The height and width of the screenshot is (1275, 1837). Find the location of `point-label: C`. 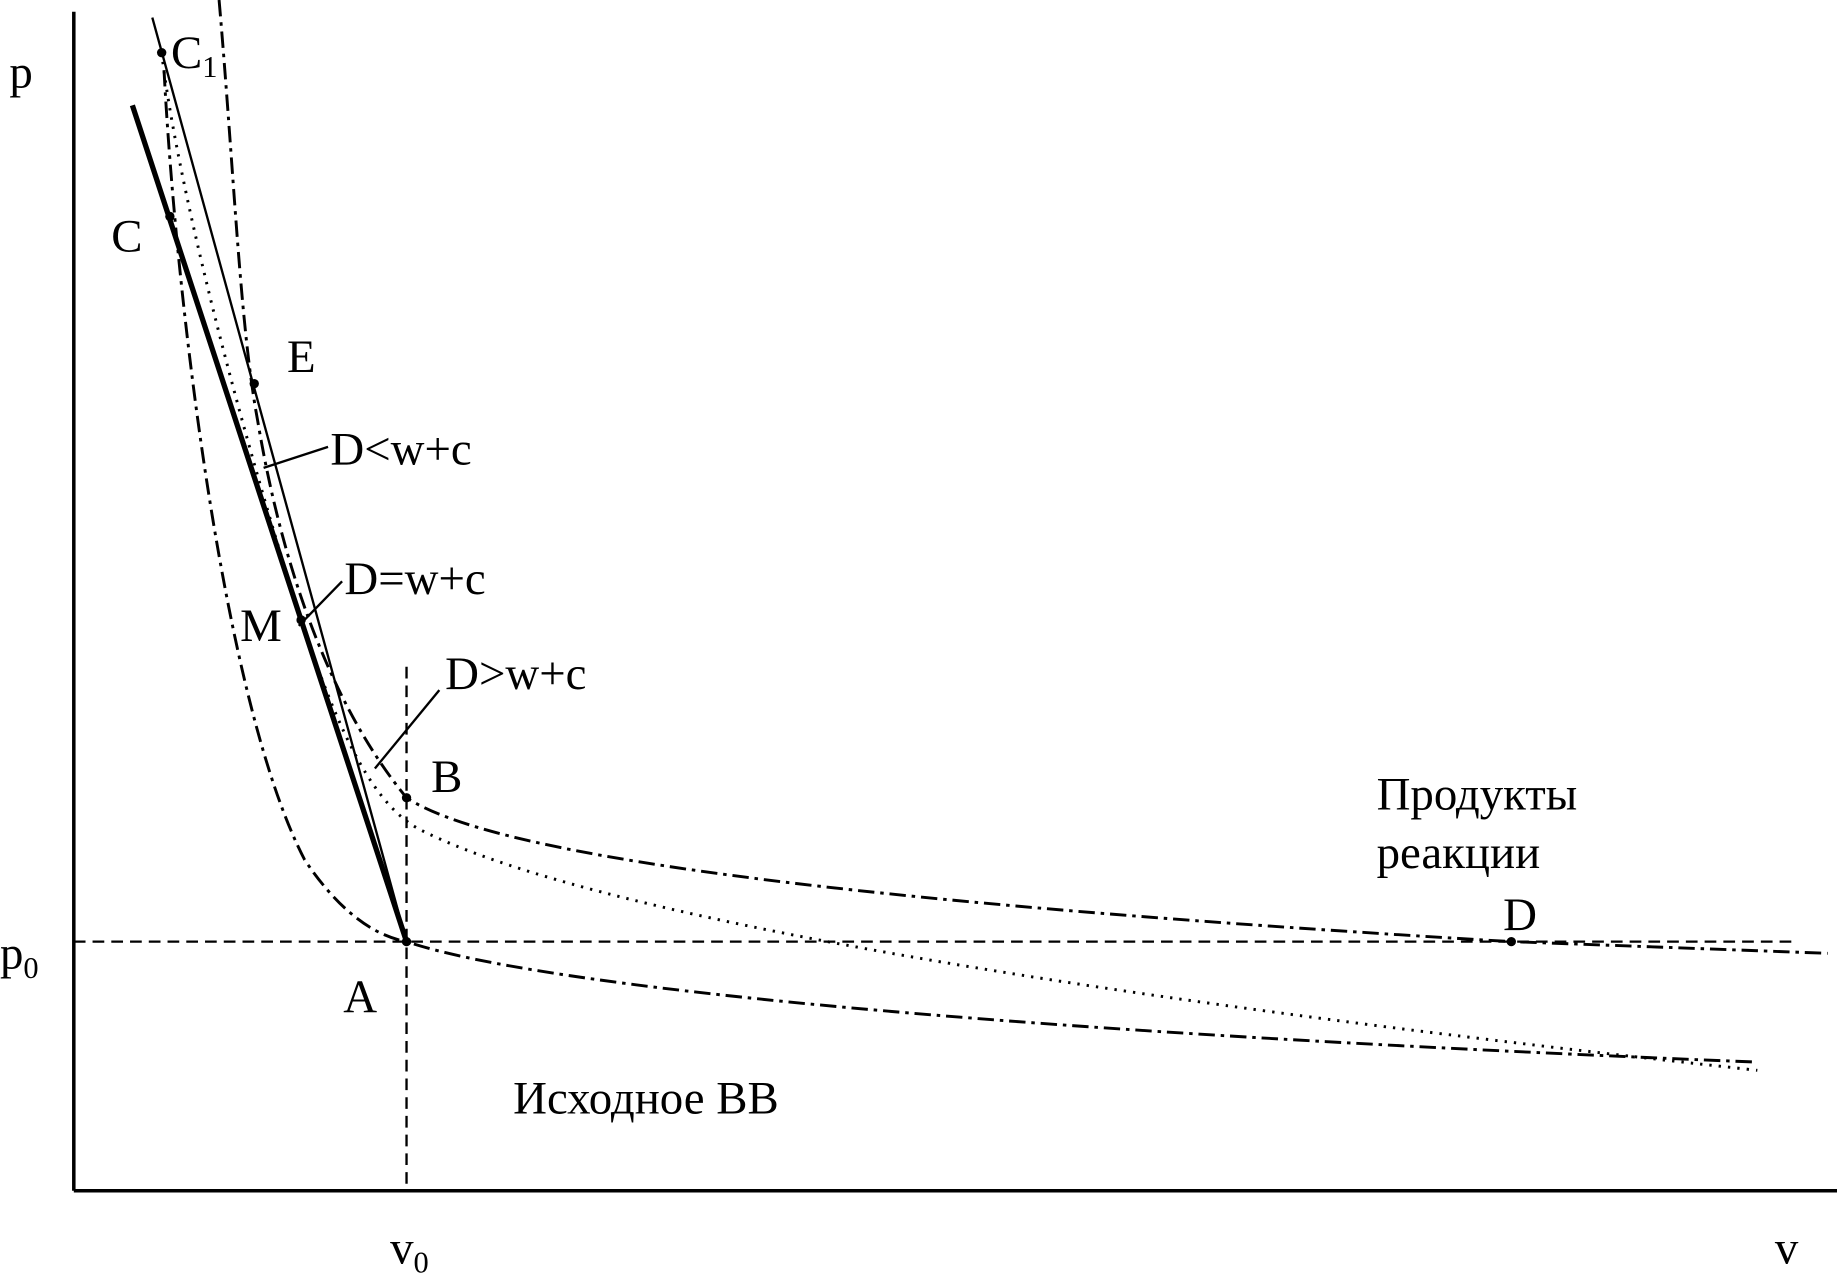

point-label: C is located at coordinates (126, 237).